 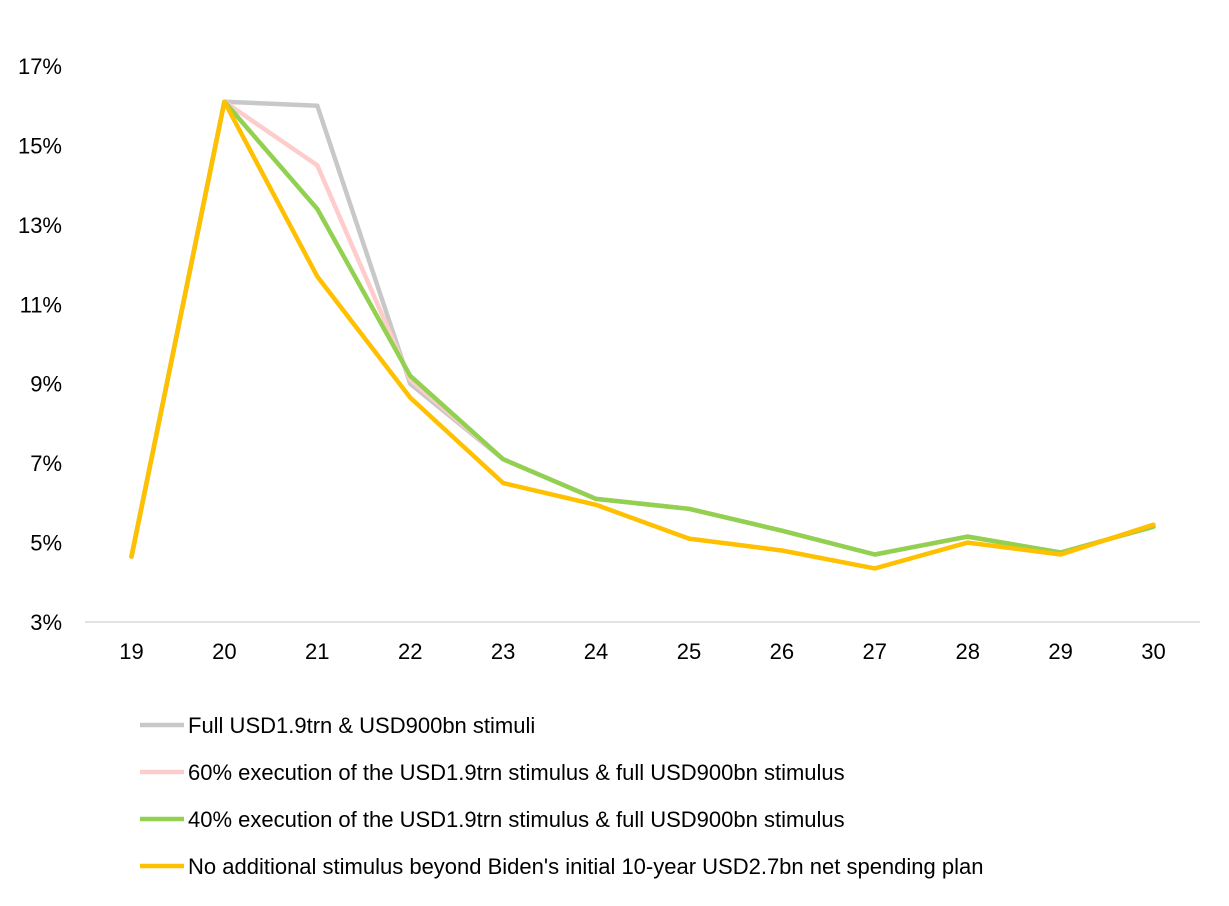 What do you see at coordinates (689, 651) in the screenshot?
I see `x-tick-label: 25` at bounding box center [689, 651].